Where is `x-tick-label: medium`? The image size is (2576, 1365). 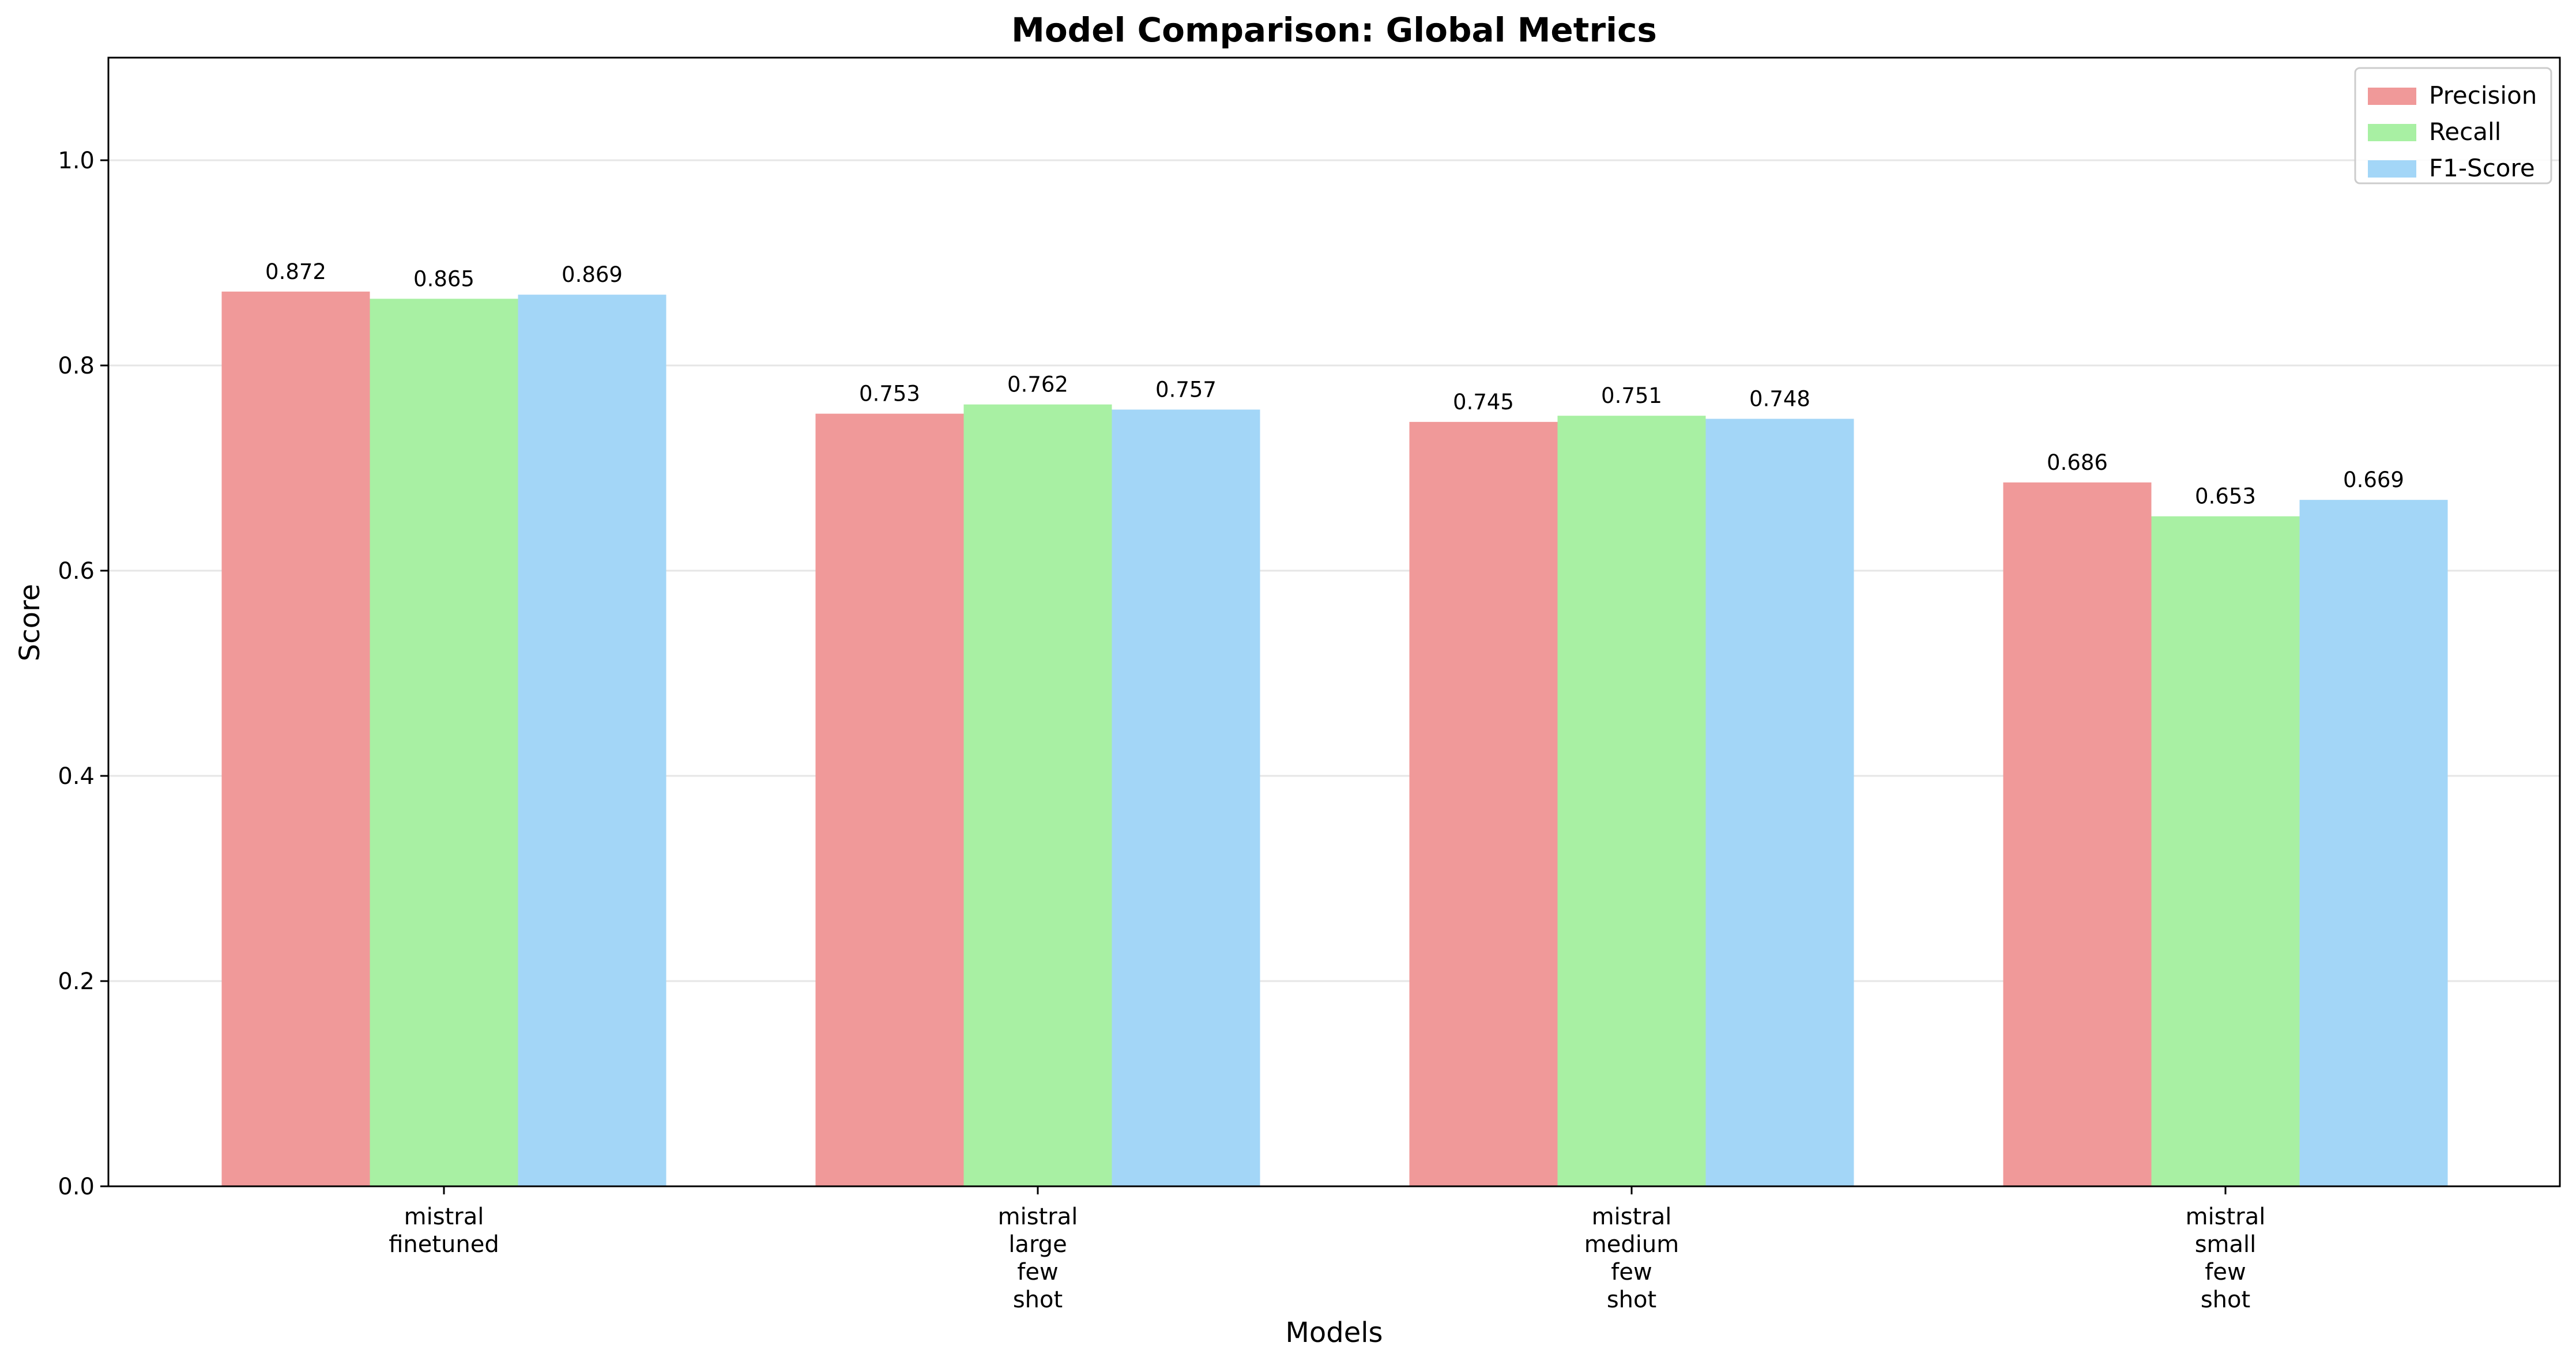 x-tick-label: medium is located at coordinates (1631, 1245).